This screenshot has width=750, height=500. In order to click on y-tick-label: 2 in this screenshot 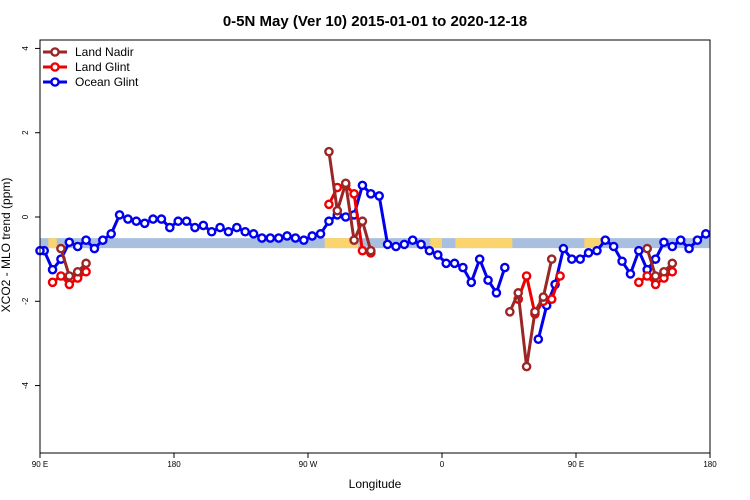, I will do `click(25, 132)`.